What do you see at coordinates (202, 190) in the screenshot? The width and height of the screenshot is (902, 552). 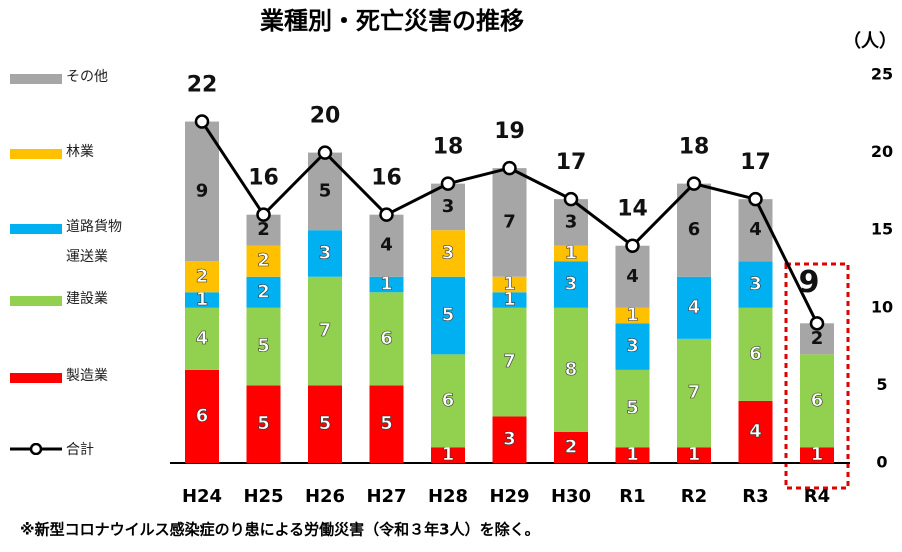 I see `data-label: 9` at bounding box center [202, 190].